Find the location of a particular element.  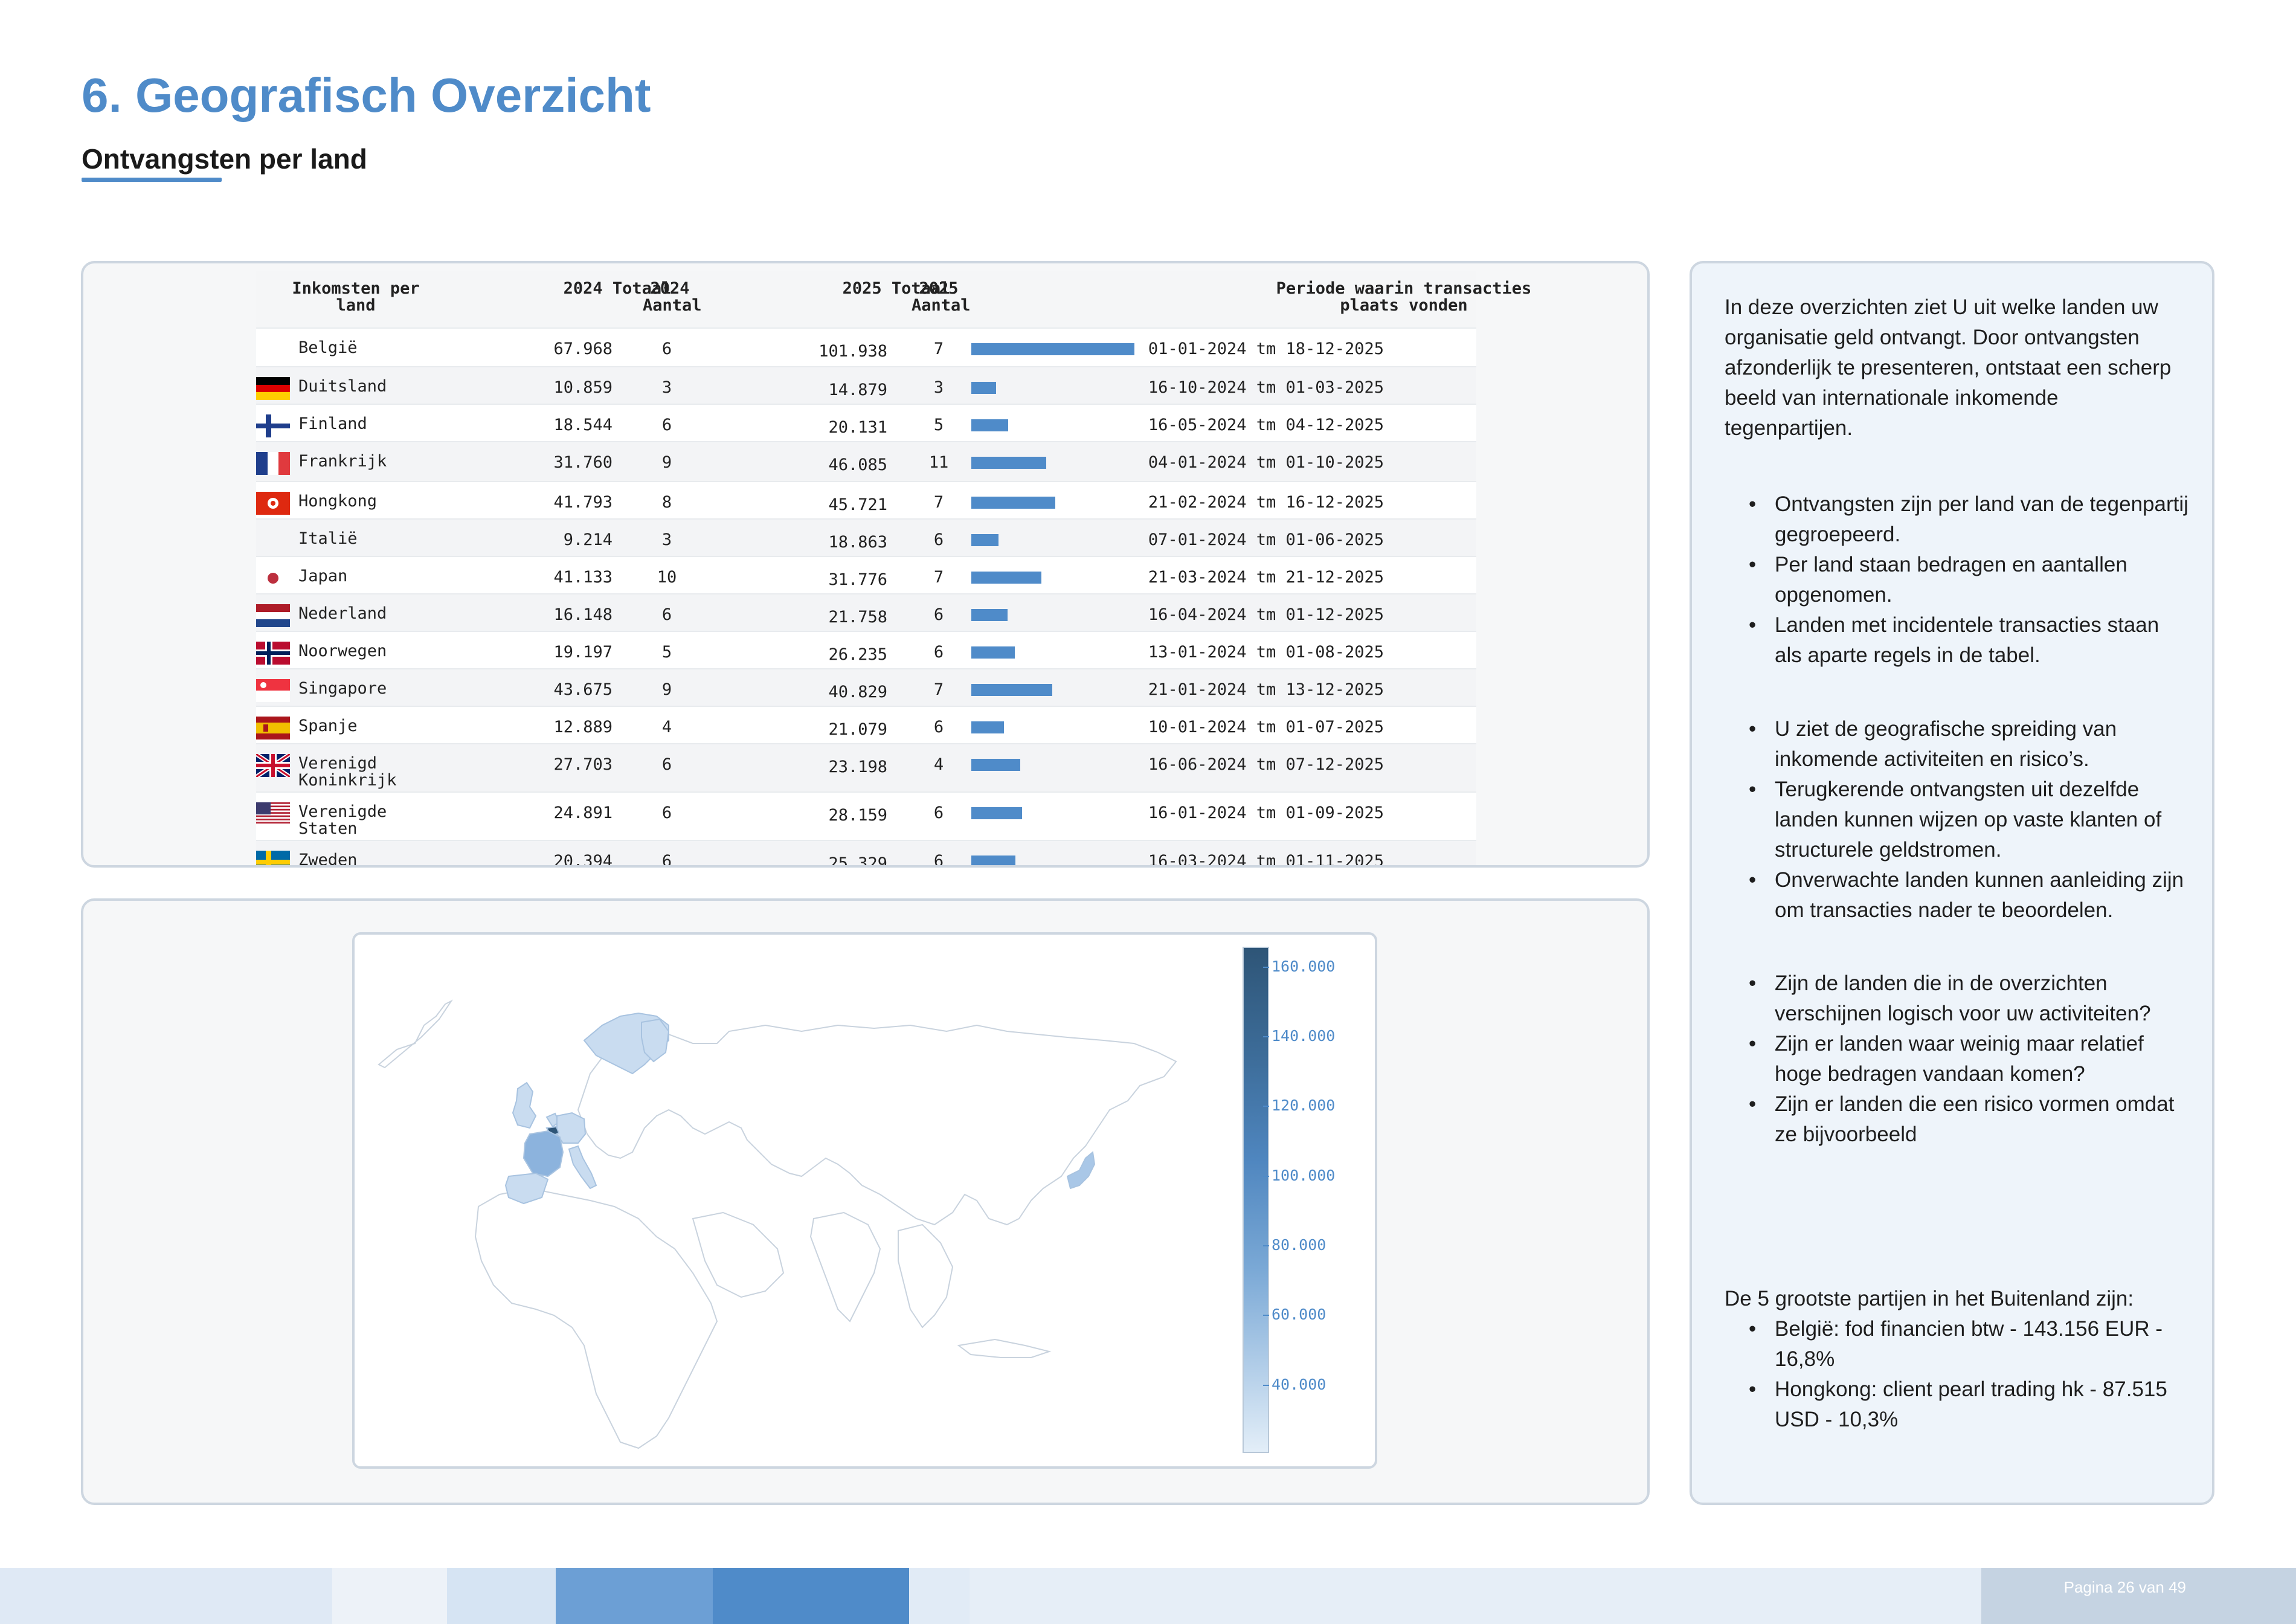

country-name: Verenigd Koninkrijk is located at coordinates (347, 772).